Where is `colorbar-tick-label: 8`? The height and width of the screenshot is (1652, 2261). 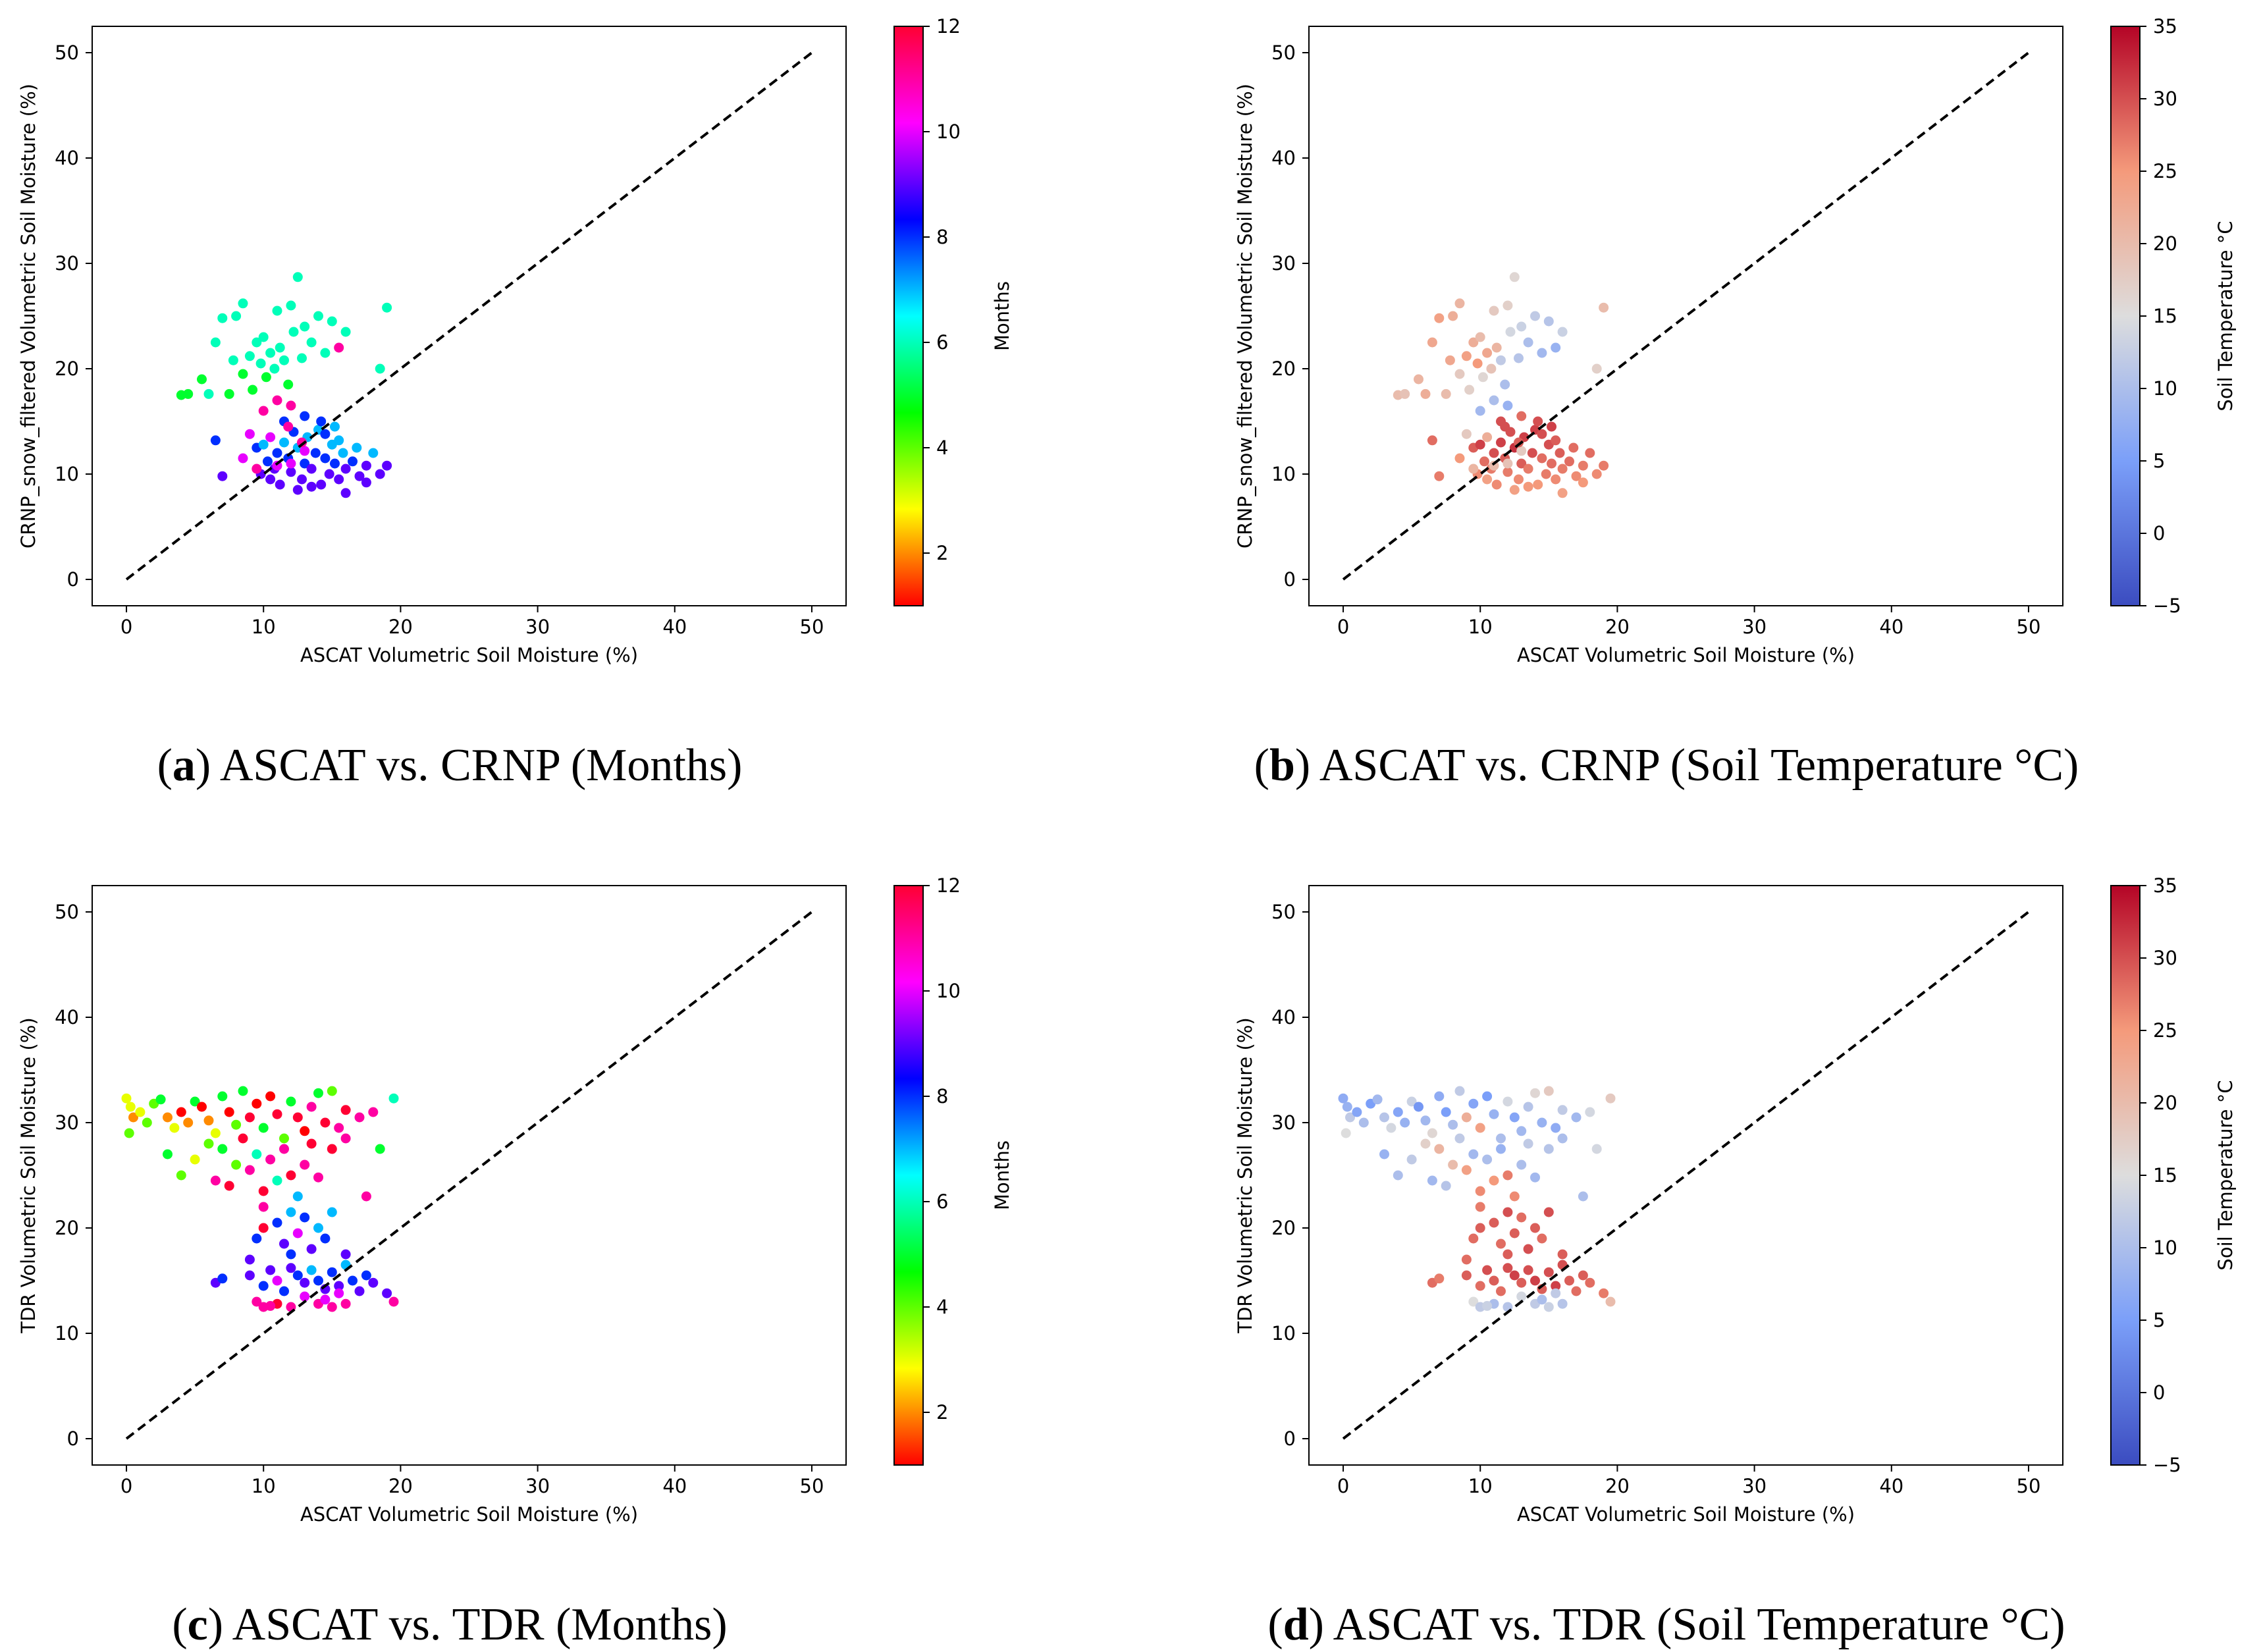
colorbar-tick-label: 8 is located at coordinates (942, 1096).